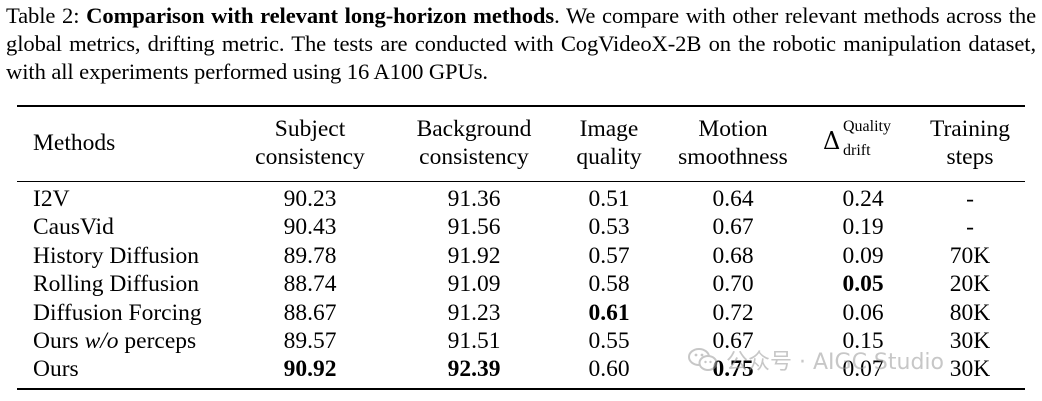  I want to click on cell-image: 0.57, so click(609, 255).